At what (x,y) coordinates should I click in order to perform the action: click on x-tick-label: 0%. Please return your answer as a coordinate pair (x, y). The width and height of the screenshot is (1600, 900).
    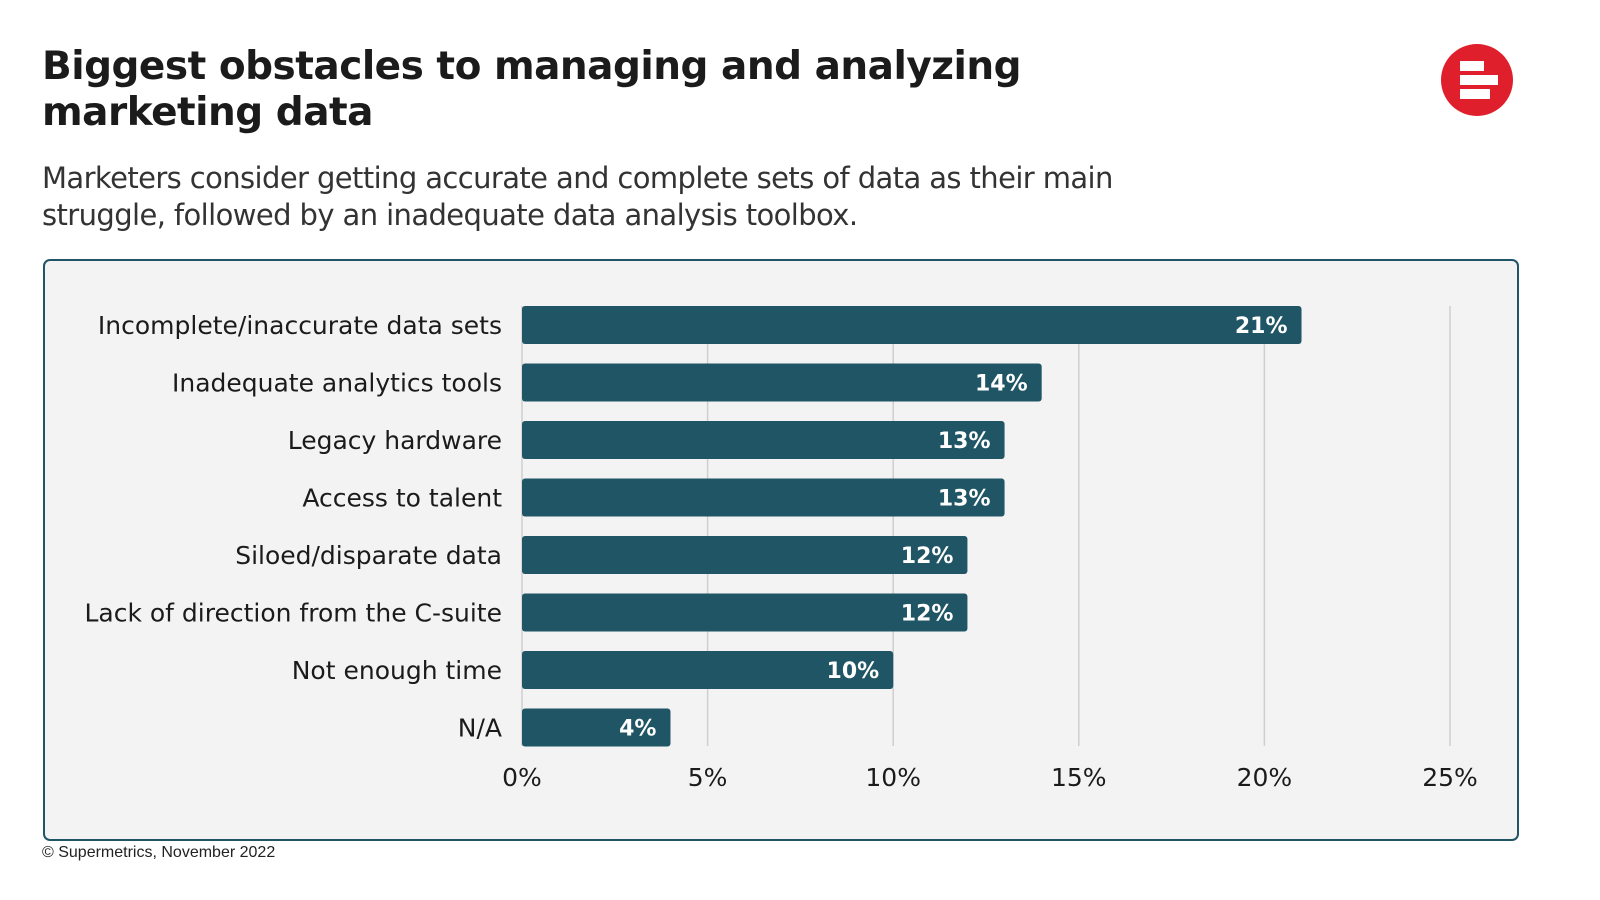
    Looking at the image, I should click on (522, 777).